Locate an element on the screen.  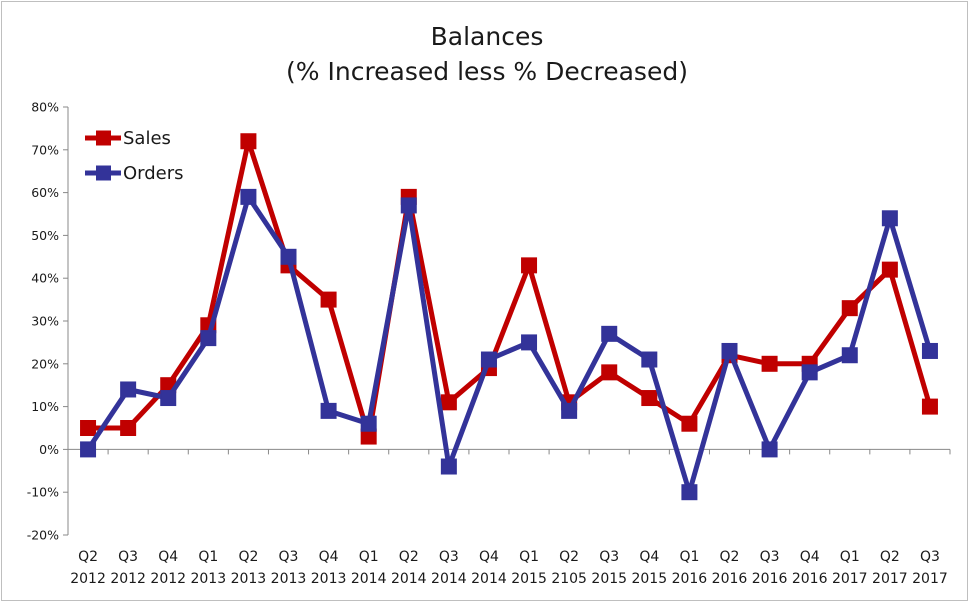
chart-subtitle: (% Increased less % Decreased) is located at coordinates (487, 71).